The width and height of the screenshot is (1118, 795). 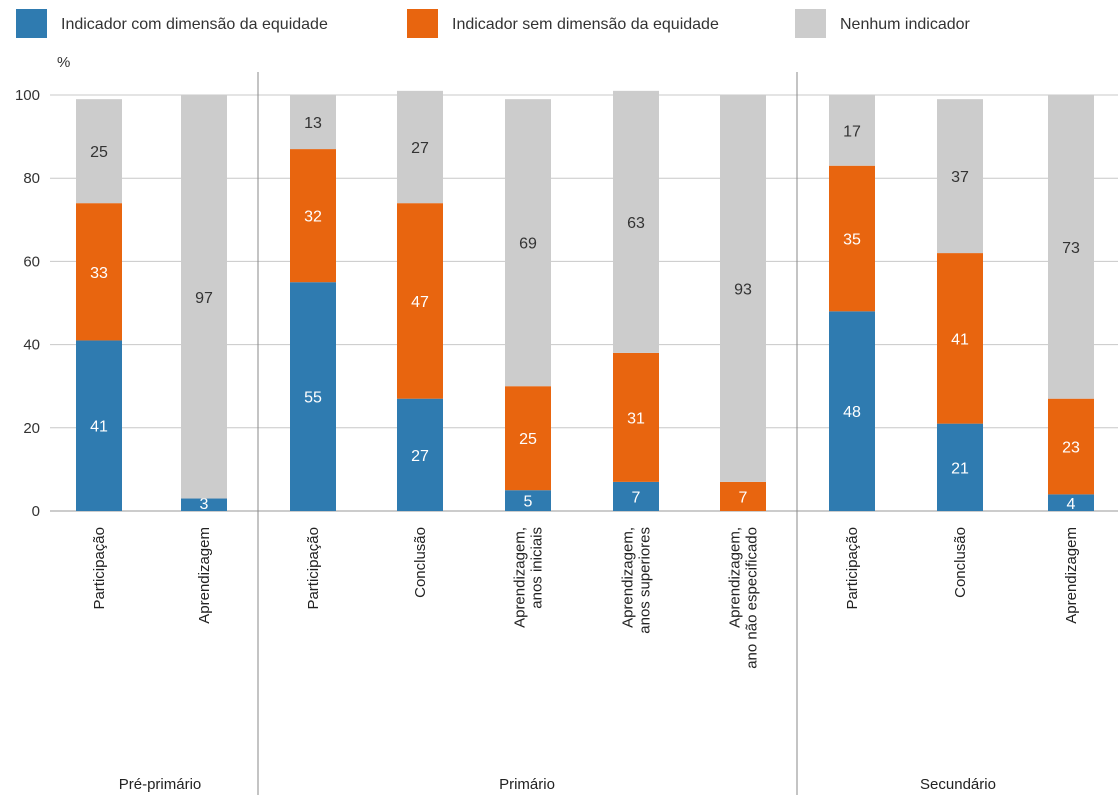 I want to click on data-label: 23, so click(x=1071, y=448).